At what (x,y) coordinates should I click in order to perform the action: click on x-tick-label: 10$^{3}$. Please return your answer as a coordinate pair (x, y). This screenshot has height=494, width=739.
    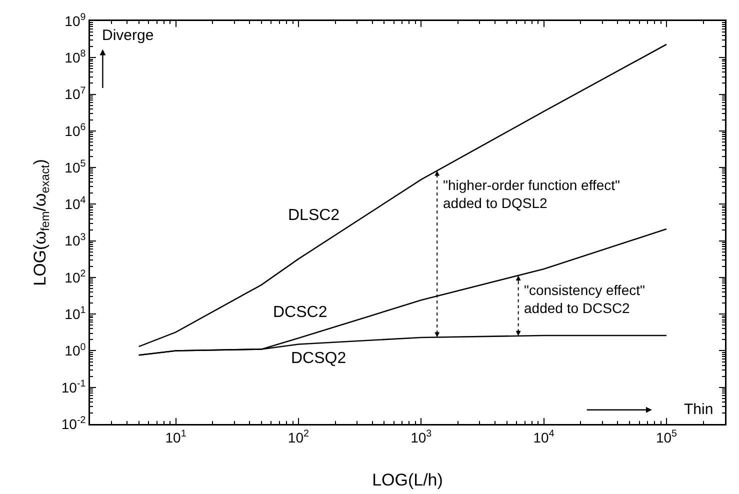
    Looking at the image, I should click on (421, 437).